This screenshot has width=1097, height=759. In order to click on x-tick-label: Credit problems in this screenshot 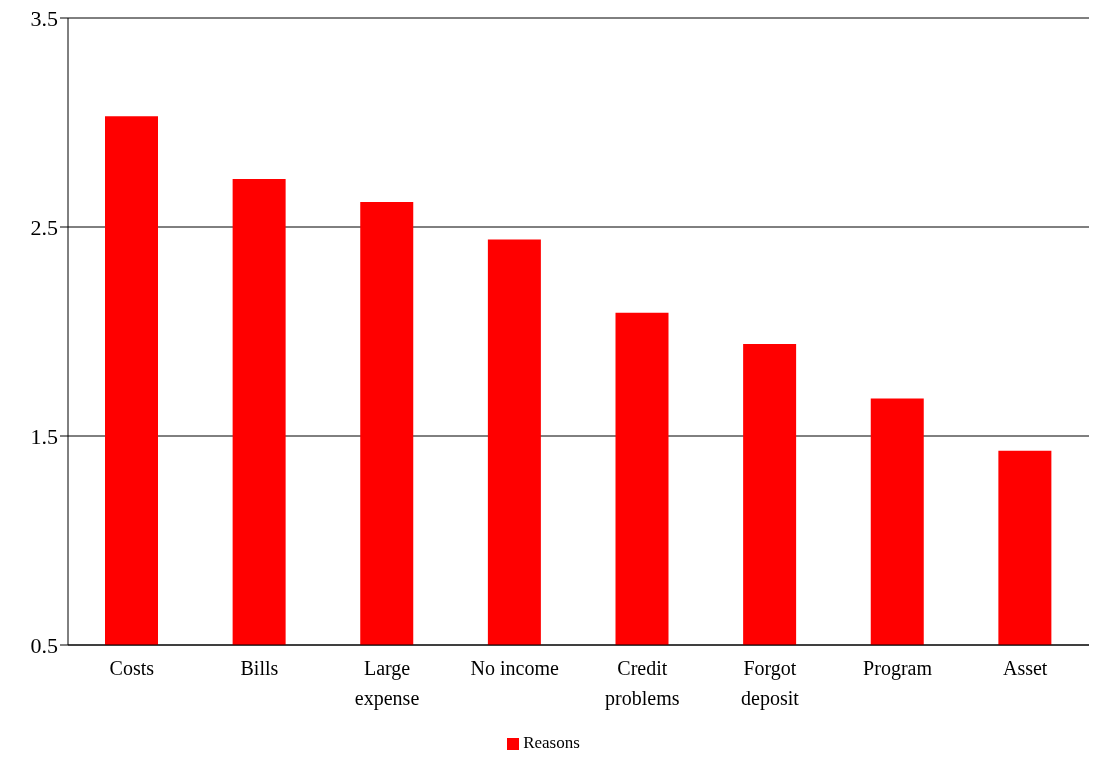, I will do `click(642, 683)`.